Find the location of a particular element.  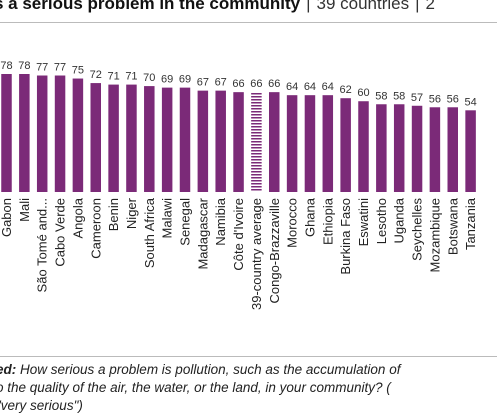

bar-mali is located at coordinates (24, 133).